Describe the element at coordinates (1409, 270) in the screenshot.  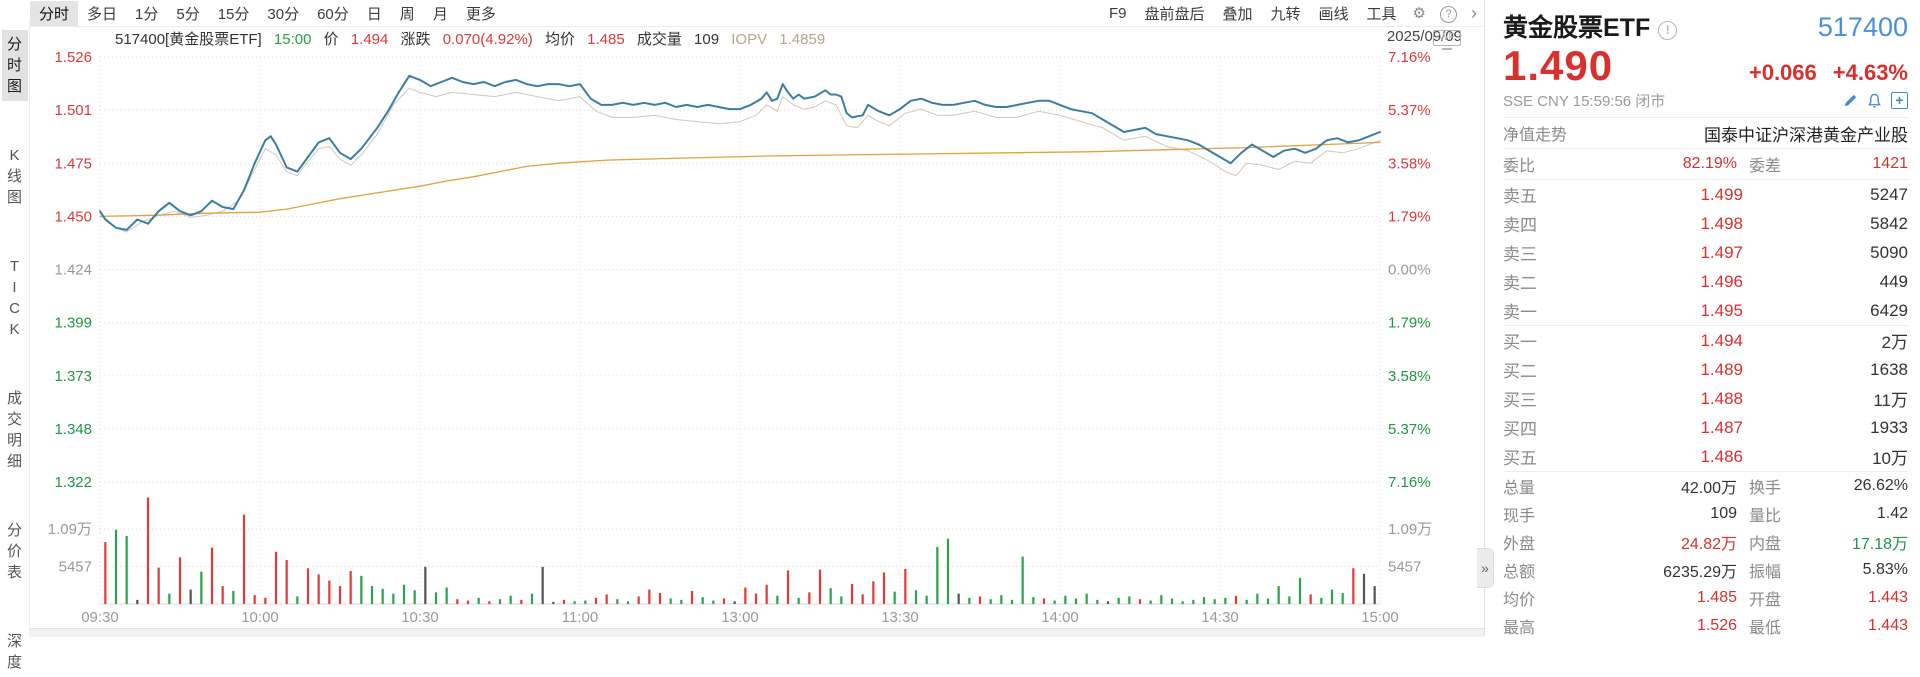
I see `pct-axis-label-4: 0.00%` at that location.